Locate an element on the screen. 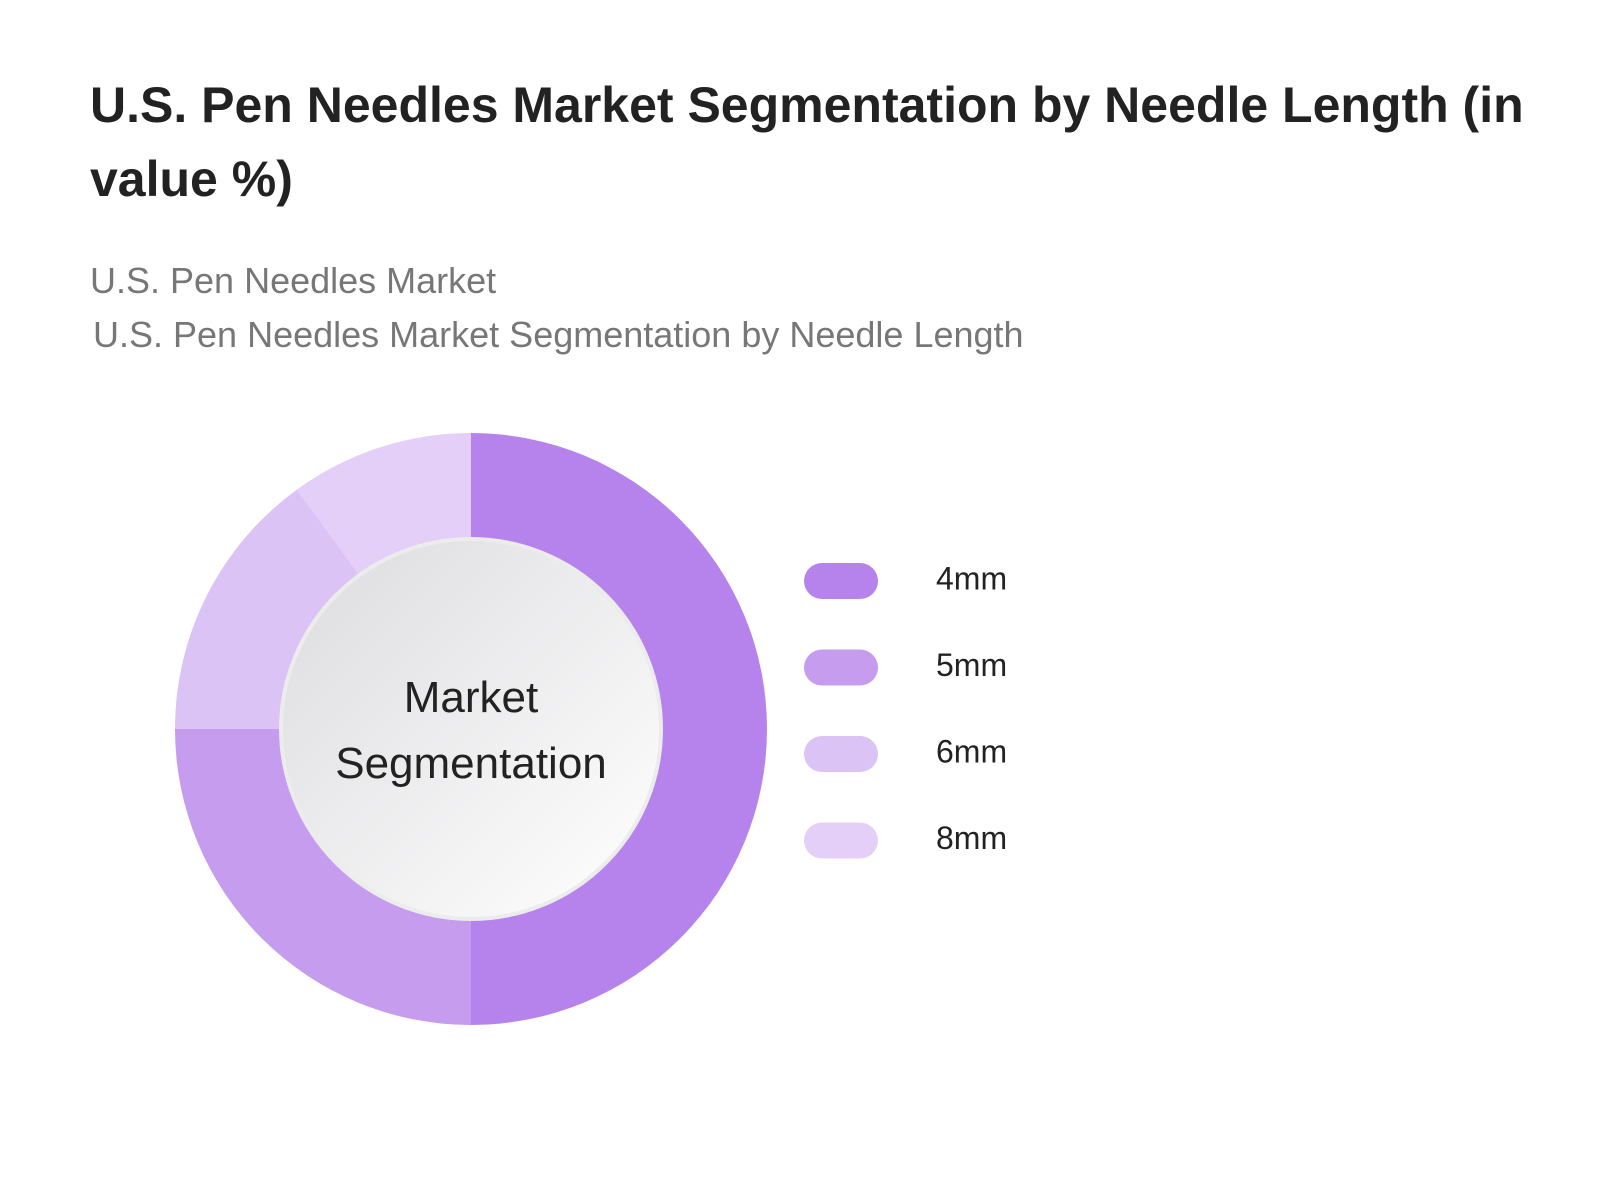 The height and width of the screenshot is (1200, 1600). legend-label: 5mm is located at coordinates (971, 665).